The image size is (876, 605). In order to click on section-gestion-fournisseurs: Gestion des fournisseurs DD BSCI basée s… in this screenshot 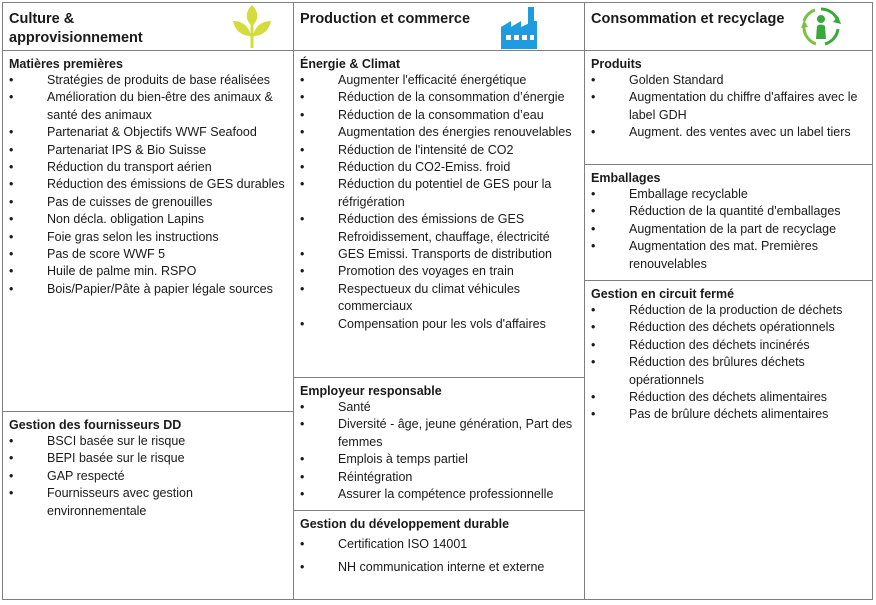, I will do `click(148, 465)`.